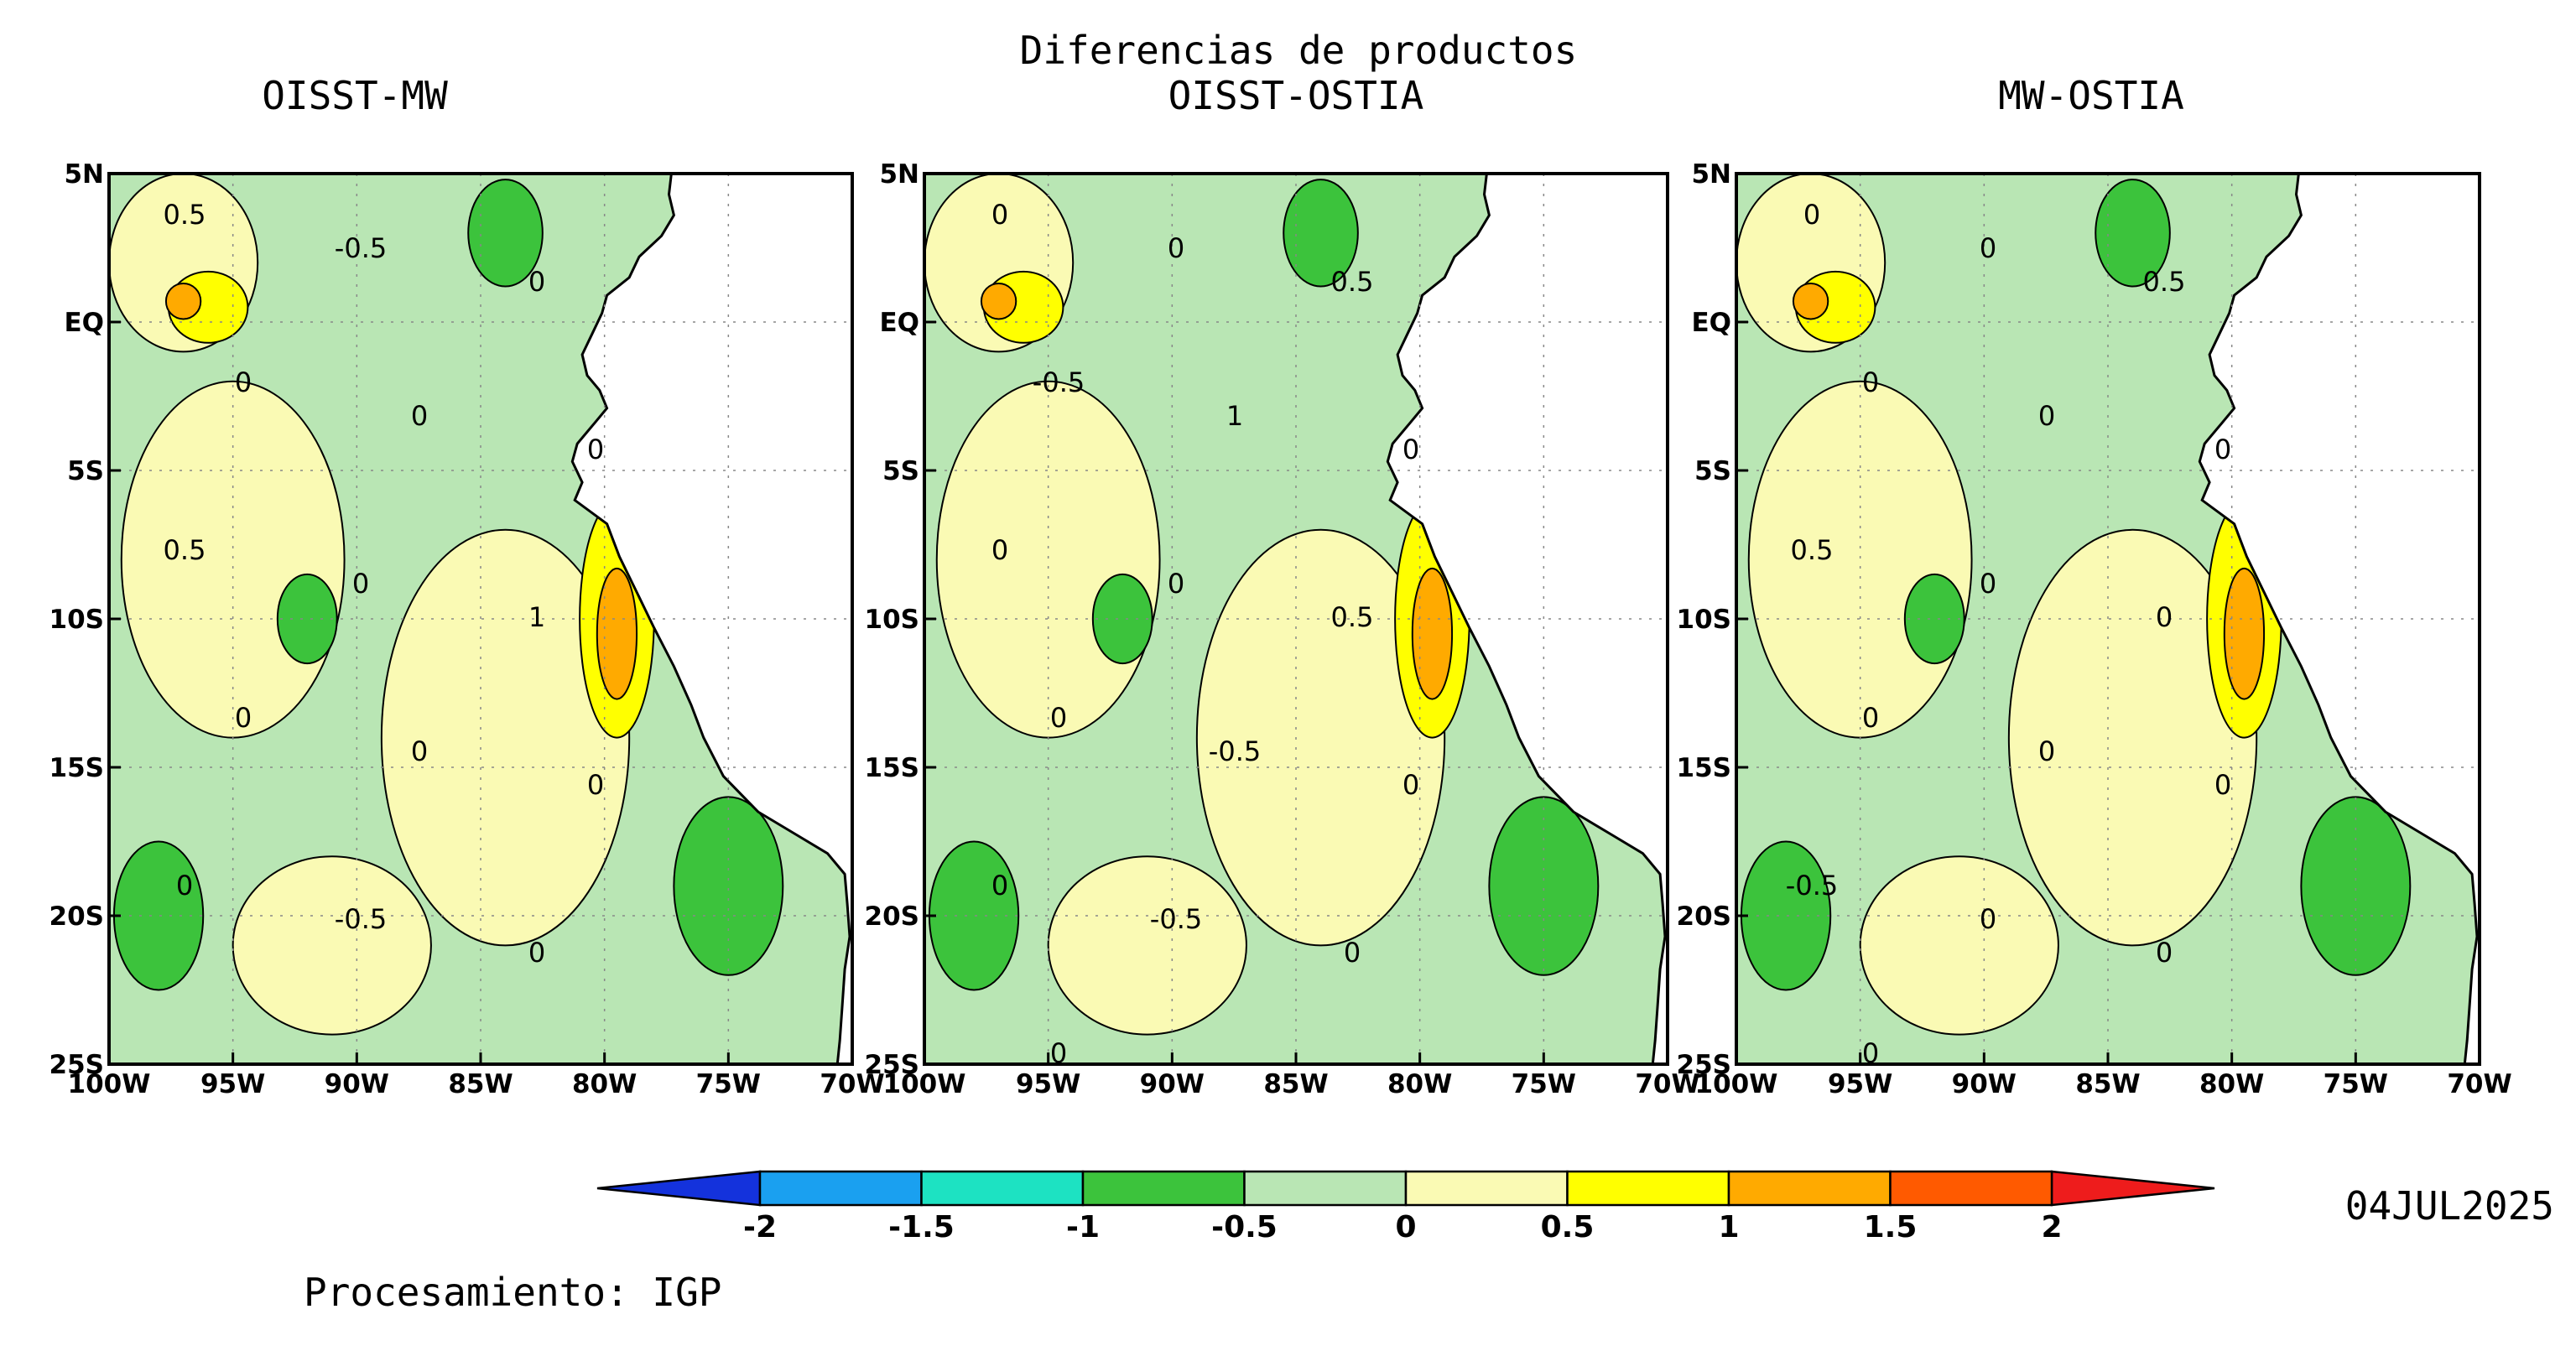 The image size is (2576, 1356). I want to click on contour-label: 1, so click(536, 617).